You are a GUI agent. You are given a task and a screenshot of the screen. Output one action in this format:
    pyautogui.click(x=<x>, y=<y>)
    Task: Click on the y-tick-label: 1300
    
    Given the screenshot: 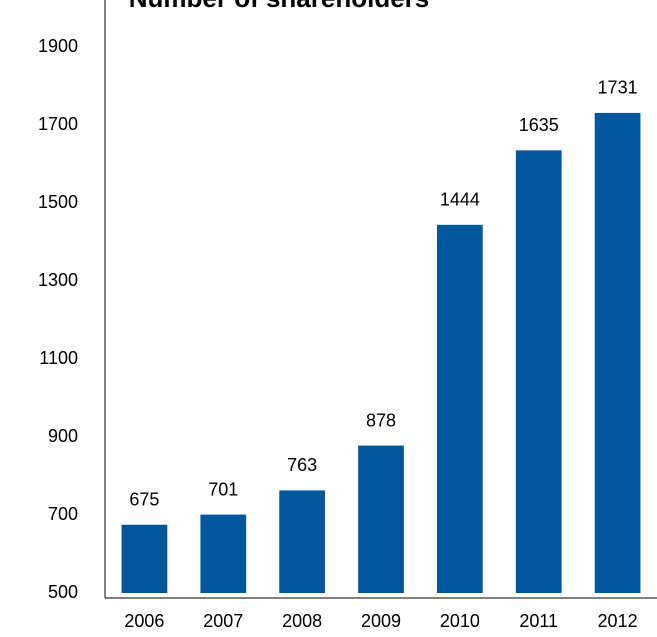 What is the action you would take?
    pyautogui.click(x=58, y=280)
    